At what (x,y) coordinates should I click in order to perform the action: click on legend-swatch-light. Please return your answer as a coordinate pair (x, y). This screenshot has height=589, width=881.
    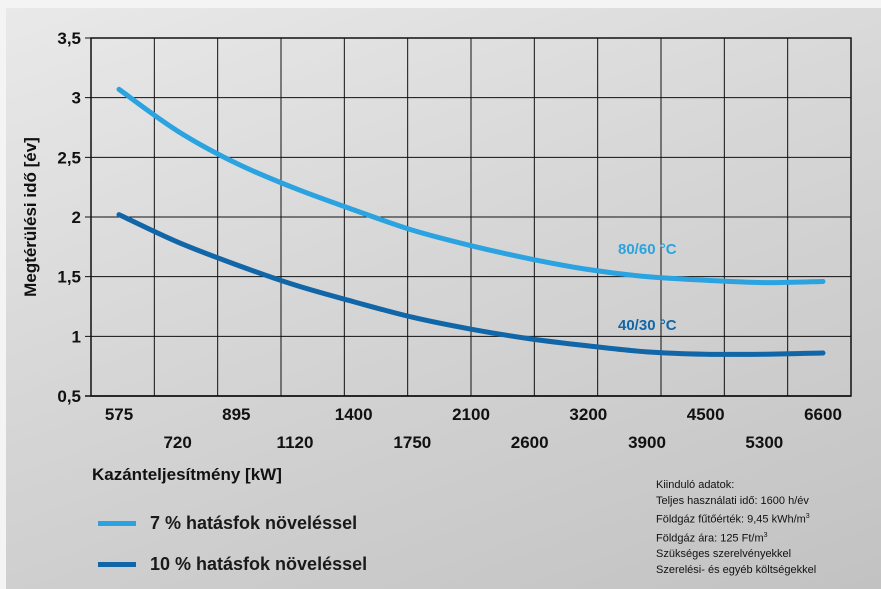
    Looking at the image, I should click on (117, 523).